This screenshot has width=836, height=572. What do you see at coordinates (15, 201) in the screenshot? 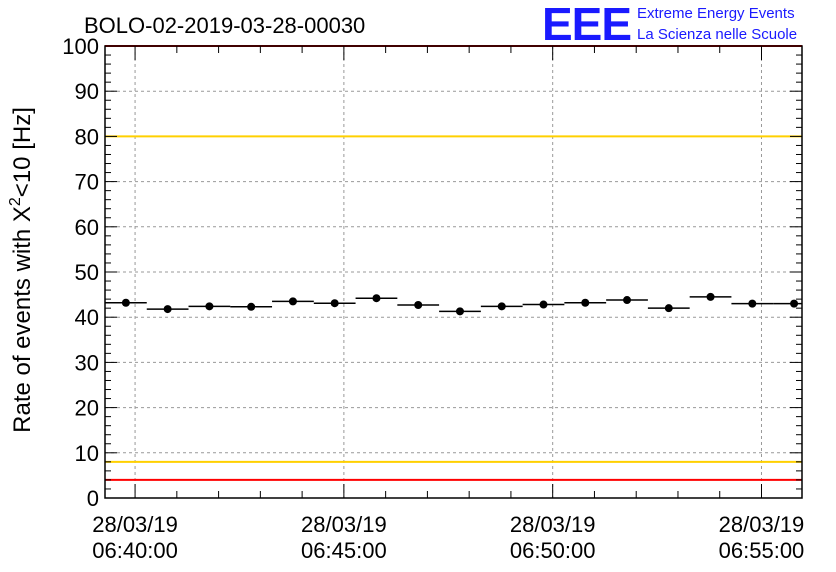
I see `y-axis-label-sup: 2` at bounding box center [15, 201].